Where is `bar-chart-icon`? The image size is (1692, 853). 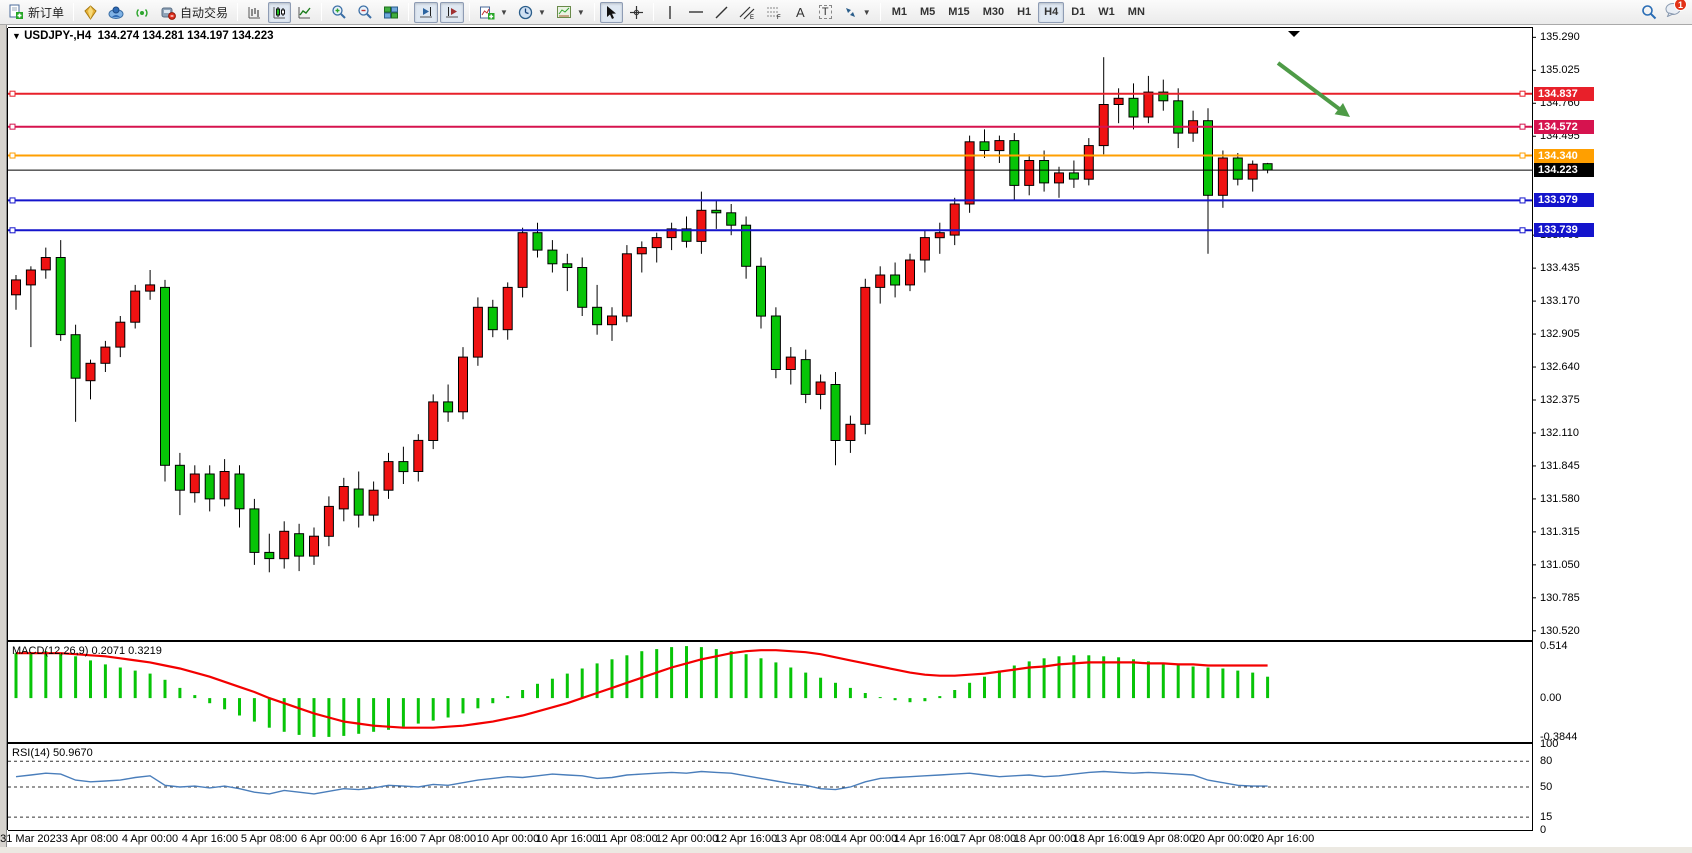 bar-chart-icon is located at coordinates (254, 12).